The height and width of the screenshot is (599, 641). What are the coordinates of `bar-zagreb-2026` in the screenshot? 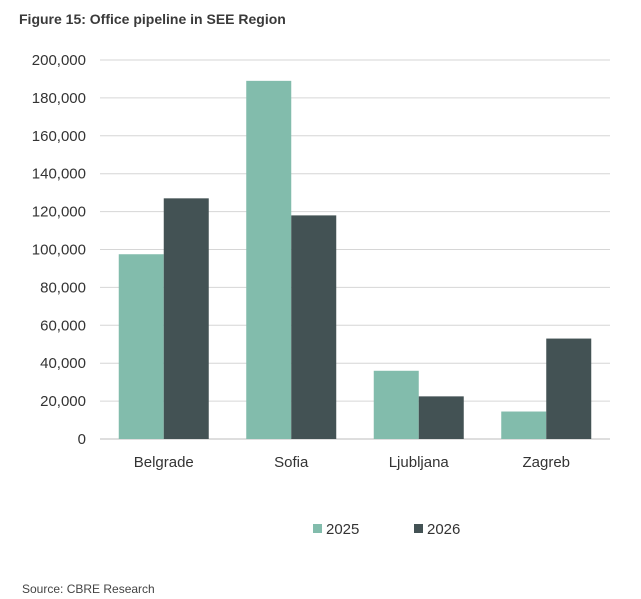 It's located at (569, 388).